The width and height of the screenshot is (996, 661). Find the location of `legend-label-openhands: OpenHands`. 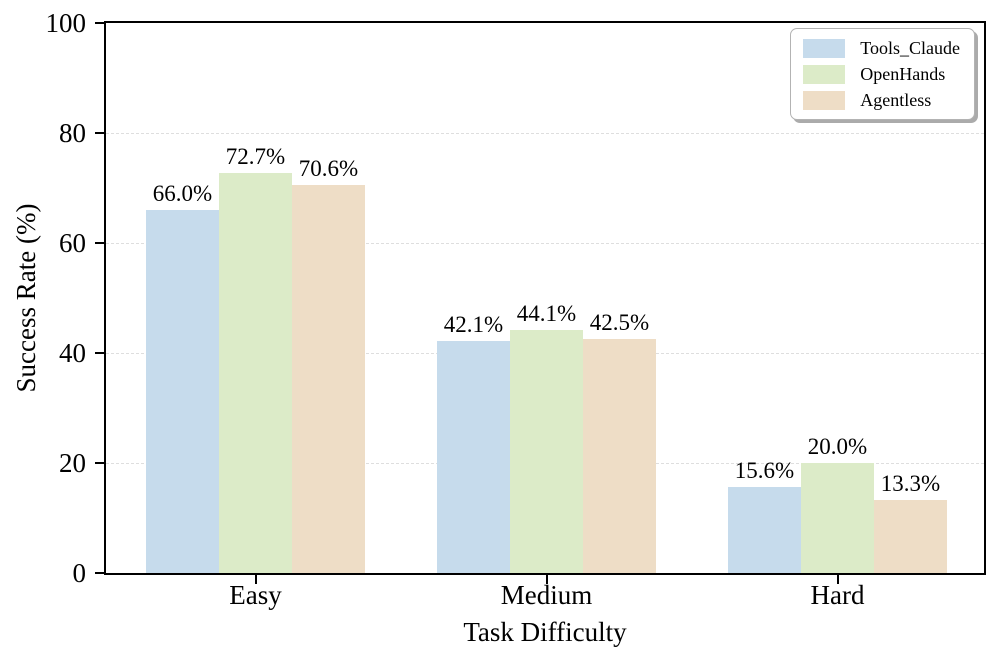

legend-label-openhands: OpenHands is located at coordinates (903, 74).